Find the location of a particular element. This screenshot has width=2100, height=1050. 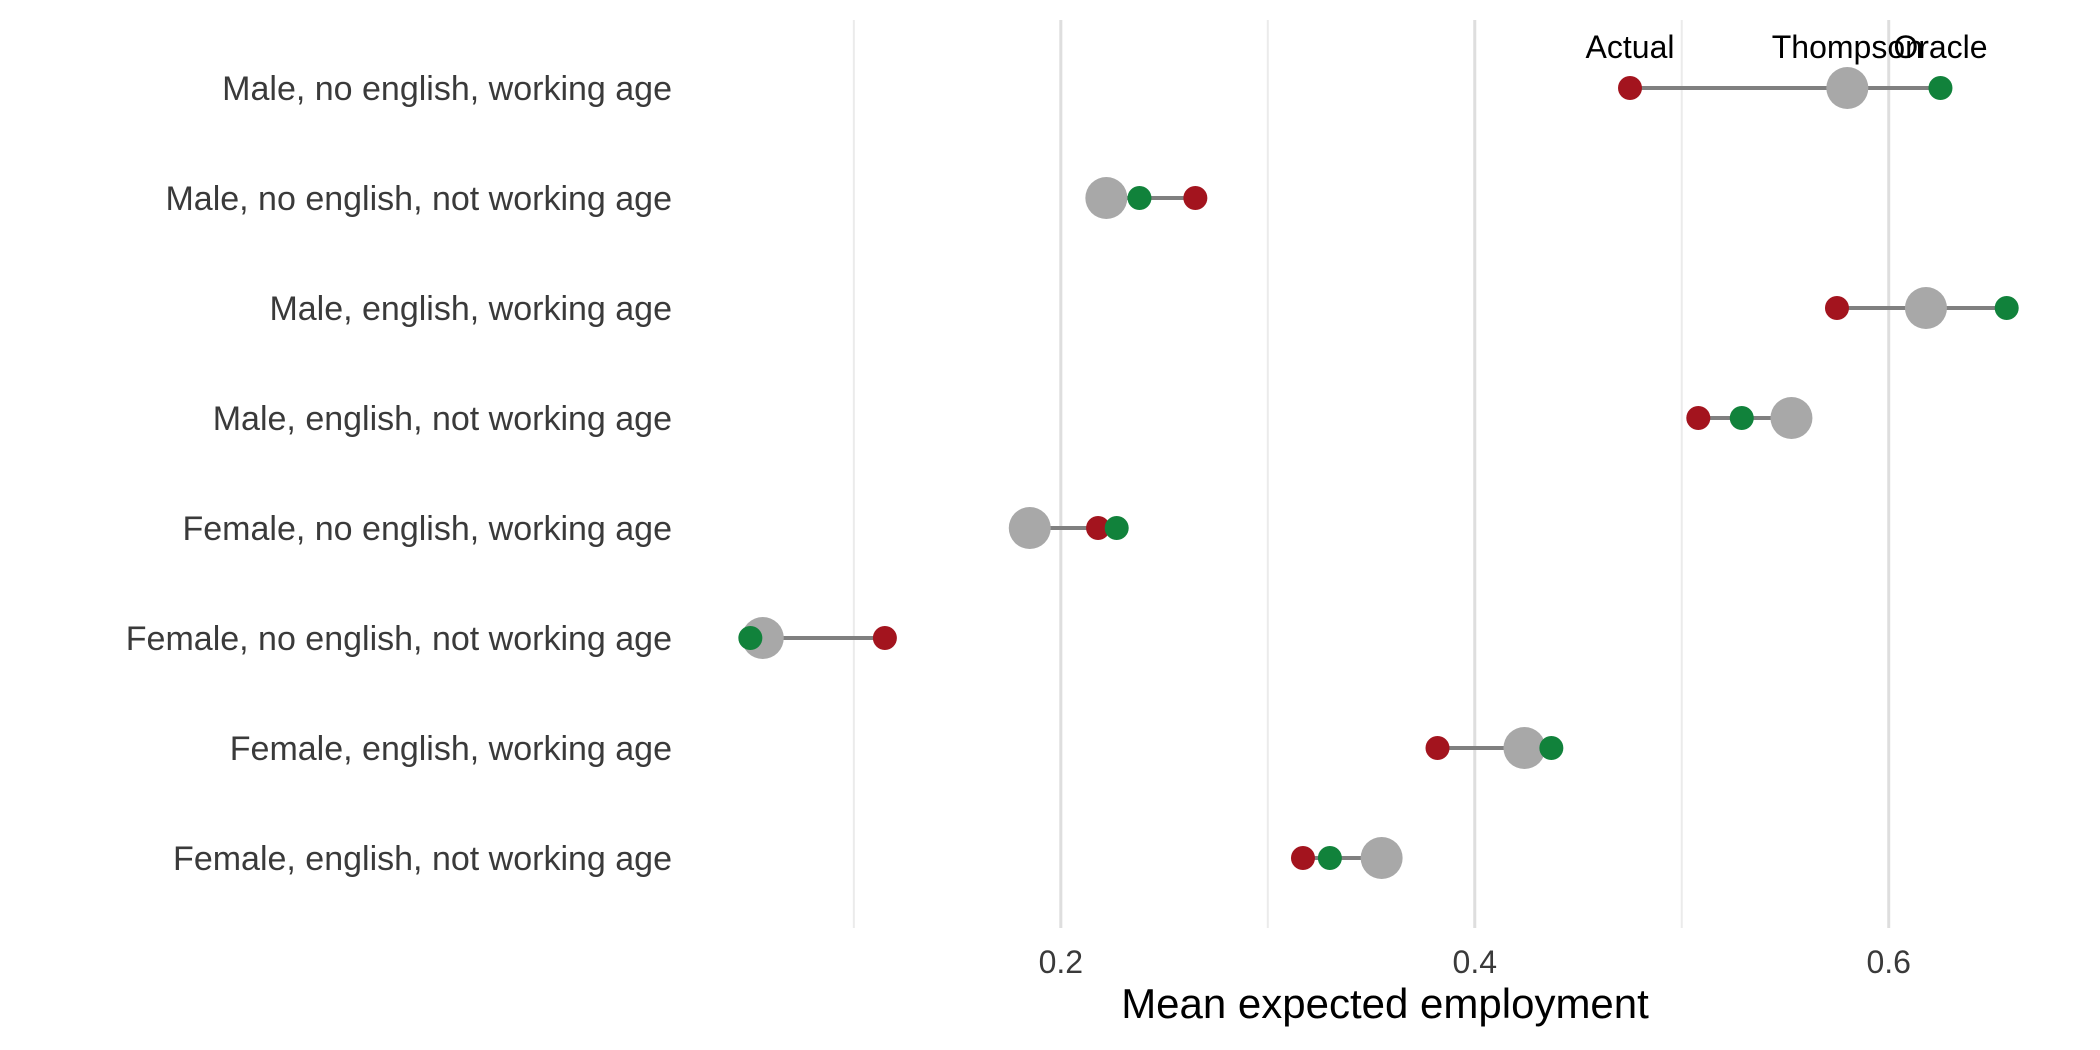

category-label-male-no-english-not-working-age: Male, no english, not working age is located at coordinates (418, 199).